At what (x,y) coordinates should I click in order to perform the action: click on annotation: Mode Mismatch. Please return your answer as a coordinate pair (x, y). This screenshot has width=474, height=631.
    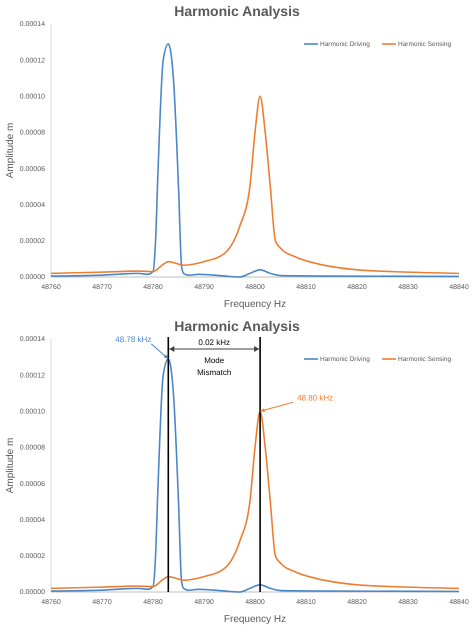
    Looking at the image, I should click on (214, 366).